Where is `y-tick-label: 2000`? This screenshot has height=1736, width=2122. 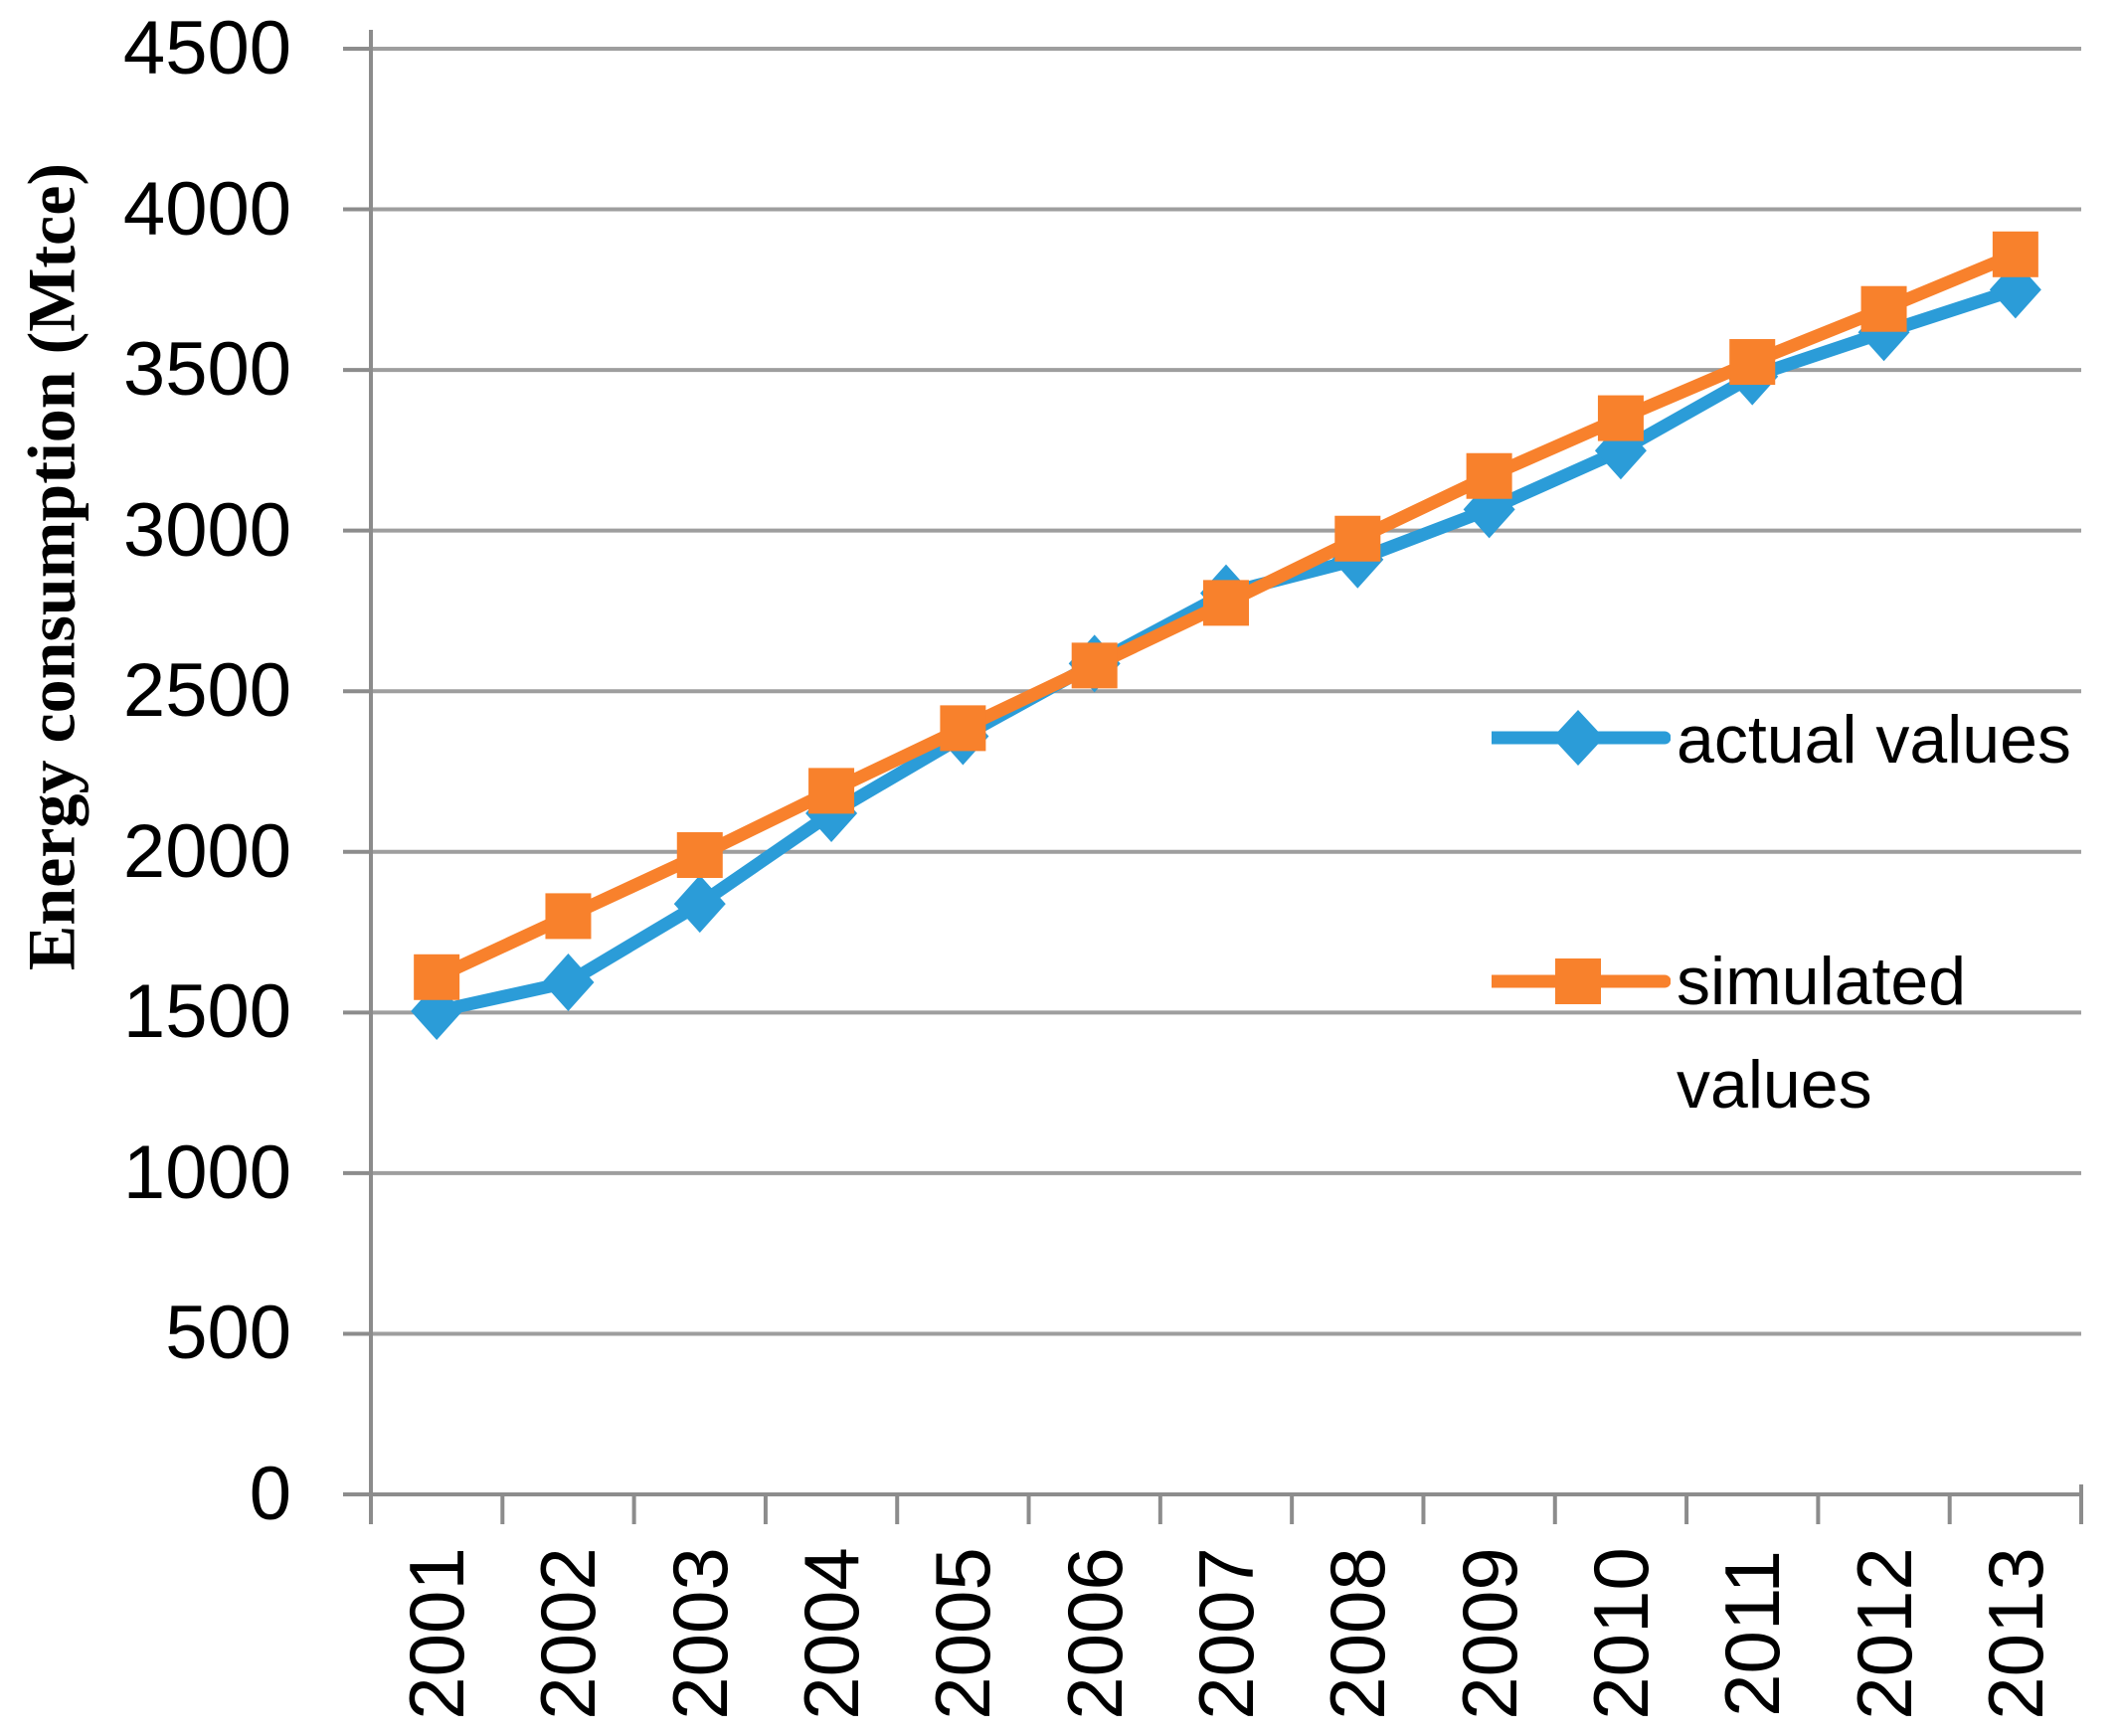
y-tick-label: 2000 is located at coordinates (206, 851).